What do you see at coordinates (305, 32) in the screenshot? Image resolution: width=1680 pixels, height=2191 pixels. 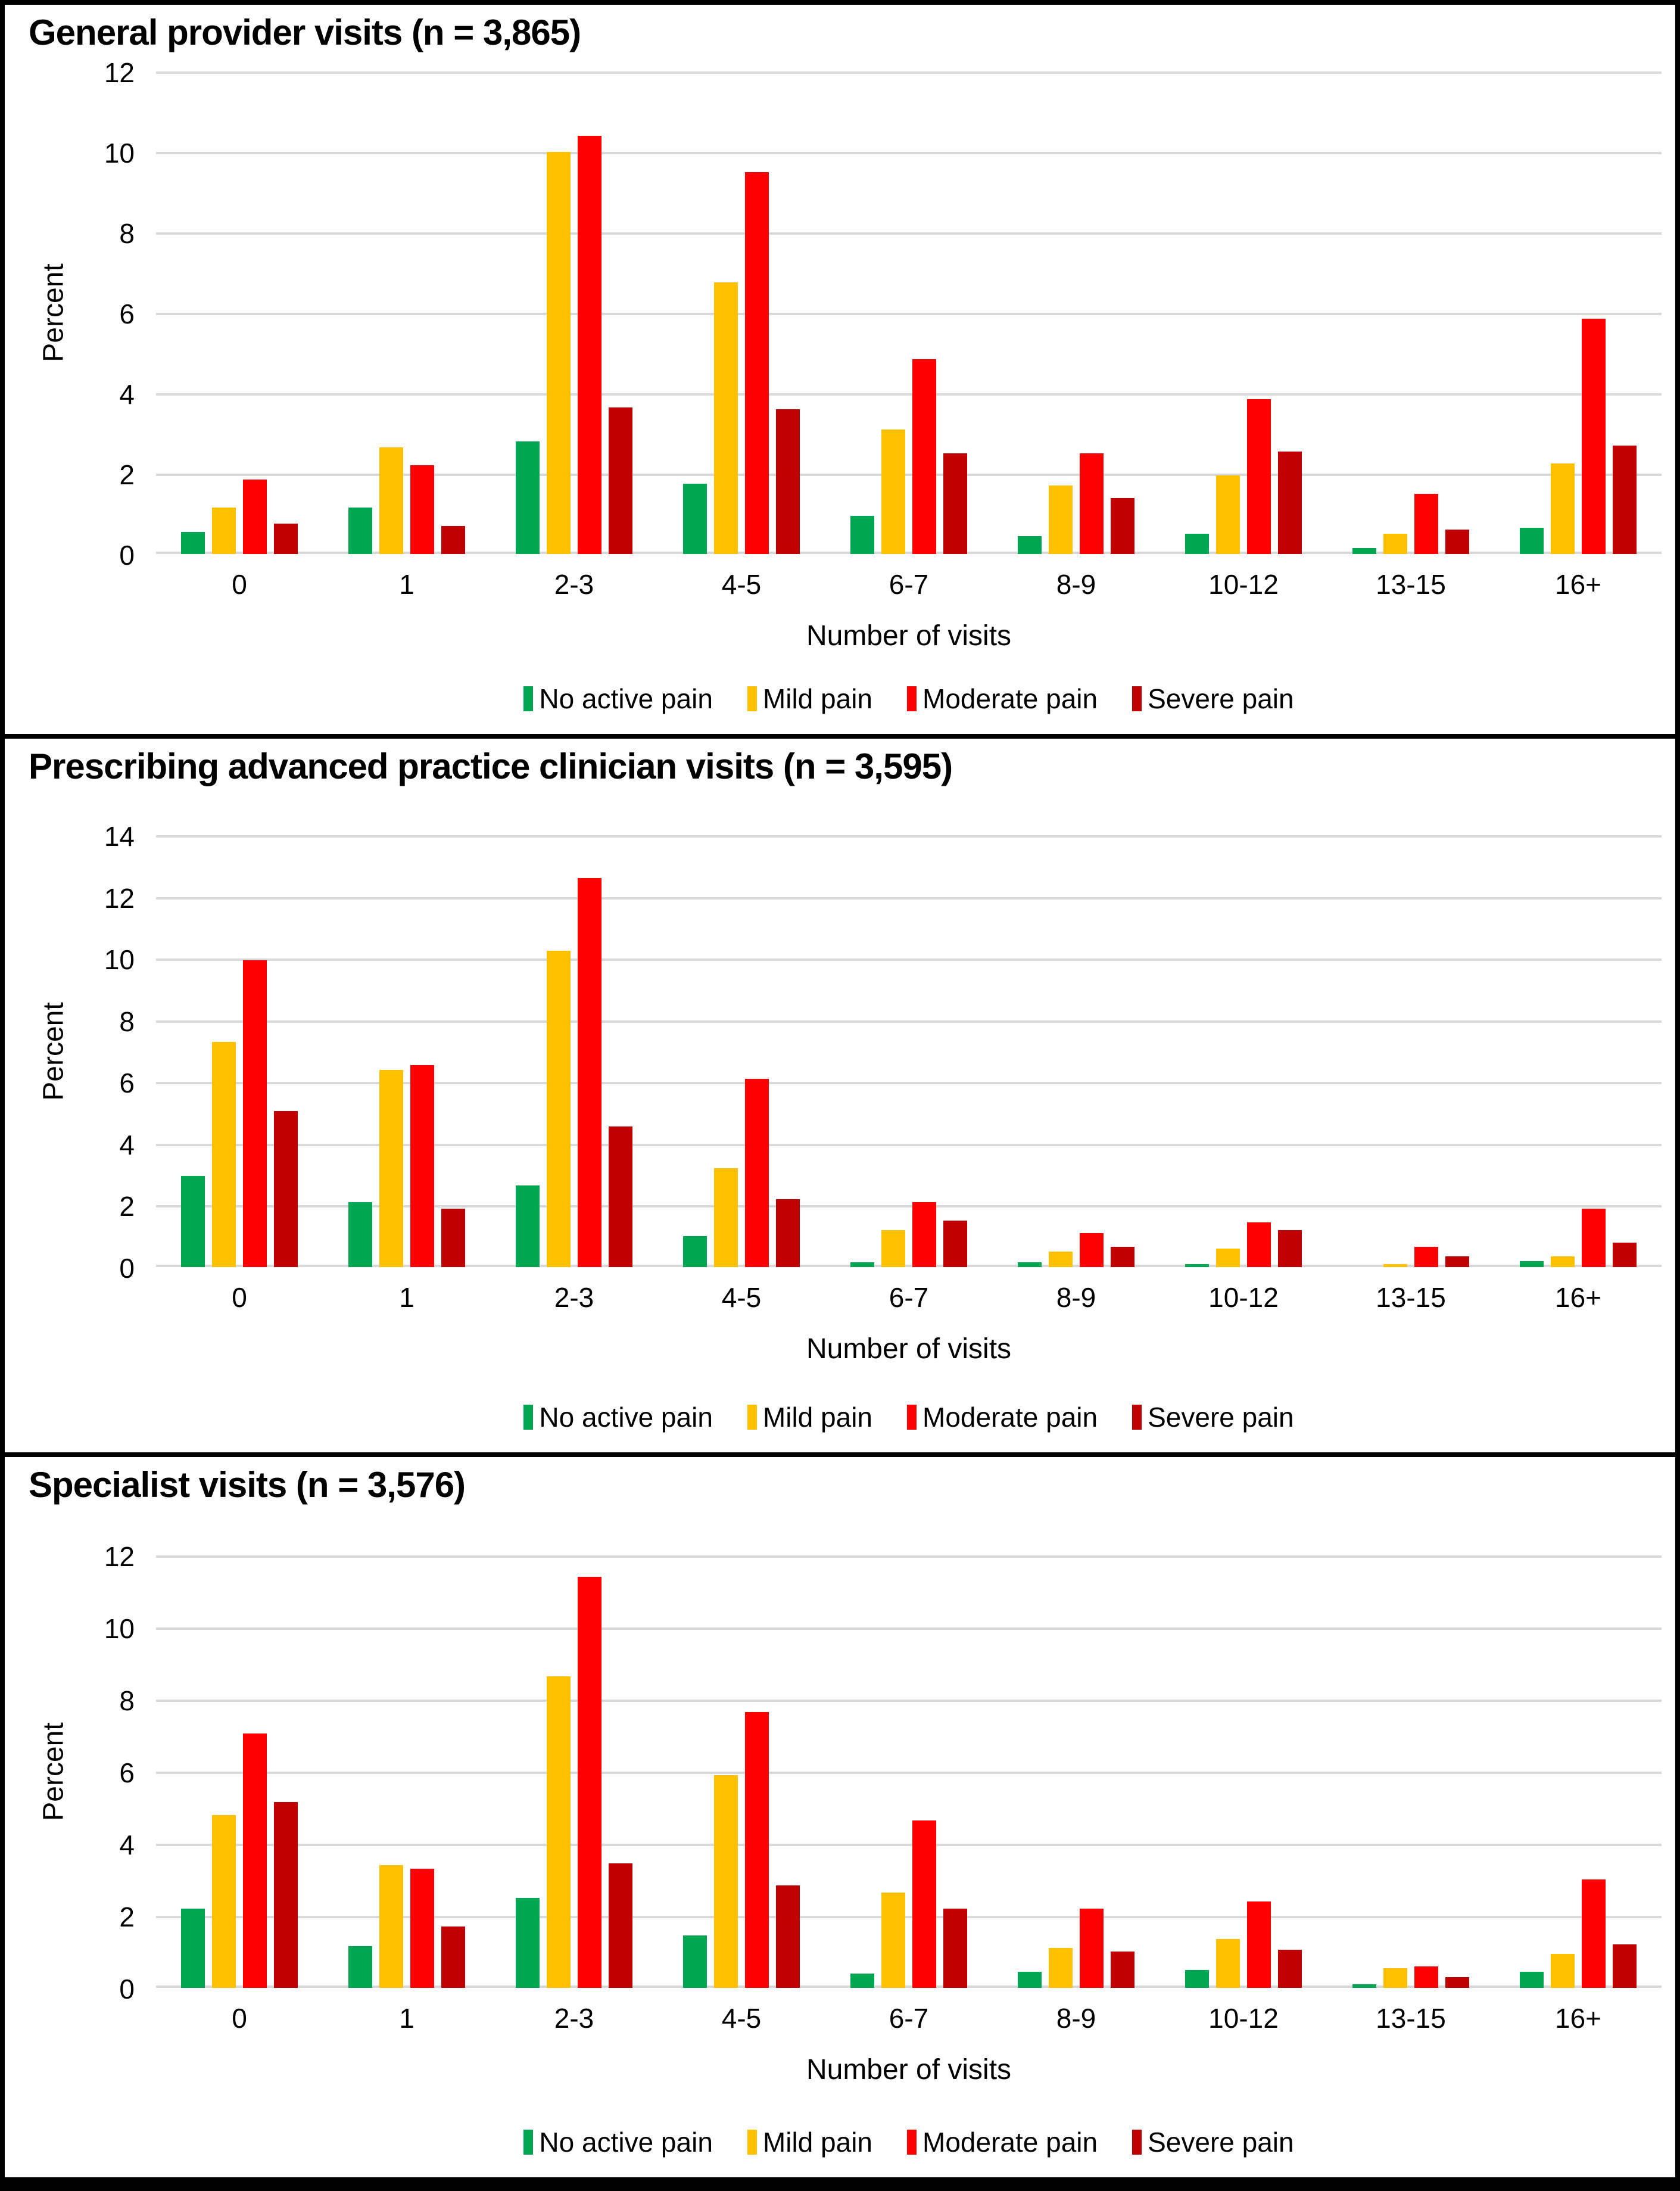 I see `chart-title: General provider visits (n = 3,865)` at bounding box center [305, 32].